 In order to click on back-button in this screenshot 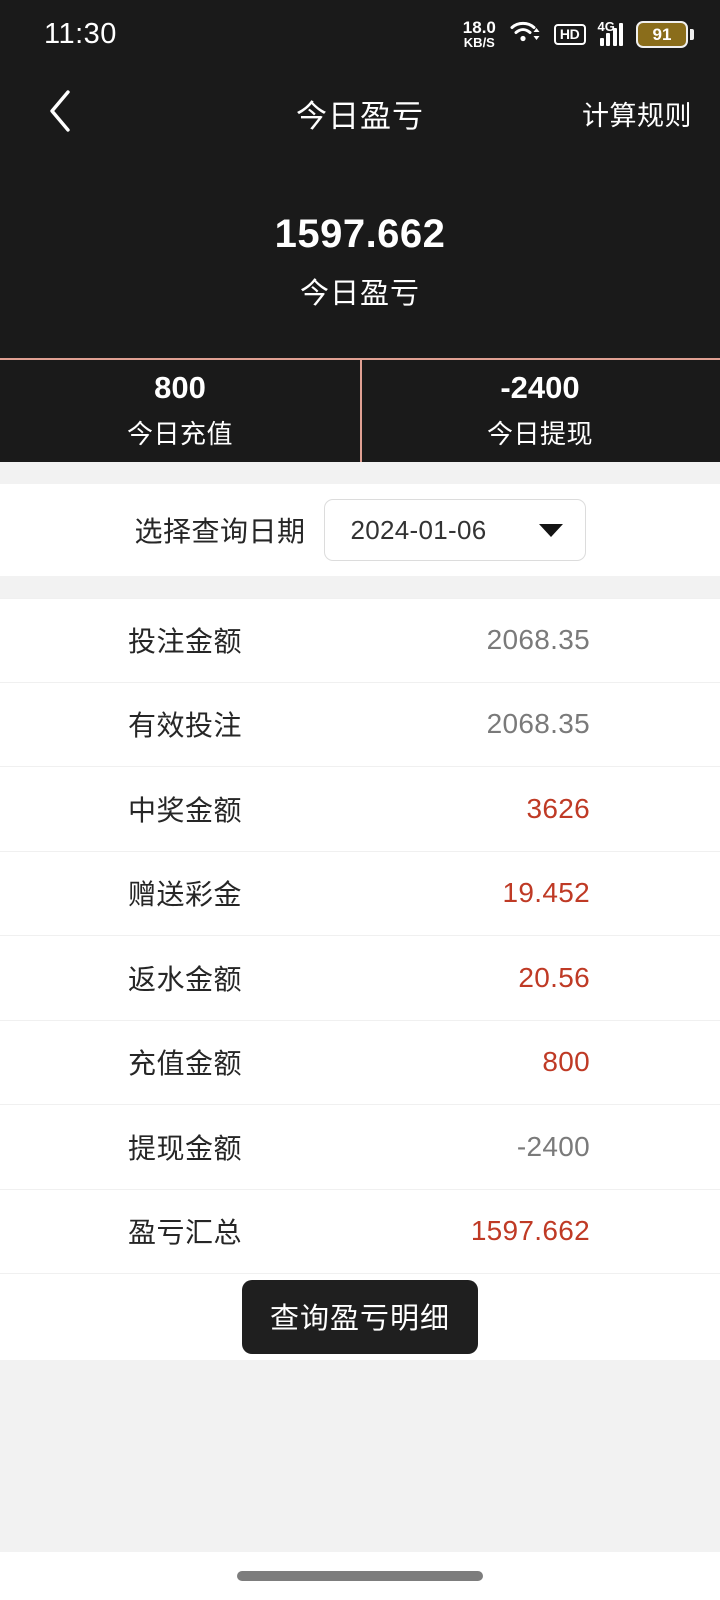, I will do `click(60, 113)`.